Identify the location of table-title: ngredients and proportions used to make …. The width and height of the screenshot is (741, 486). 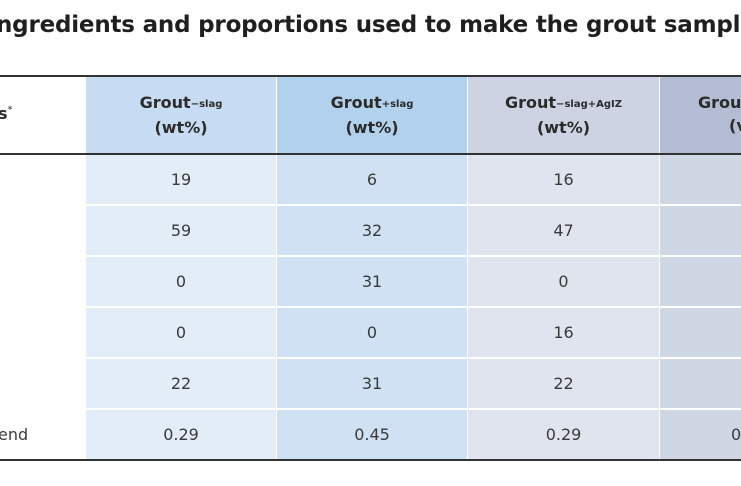
(370, 25).